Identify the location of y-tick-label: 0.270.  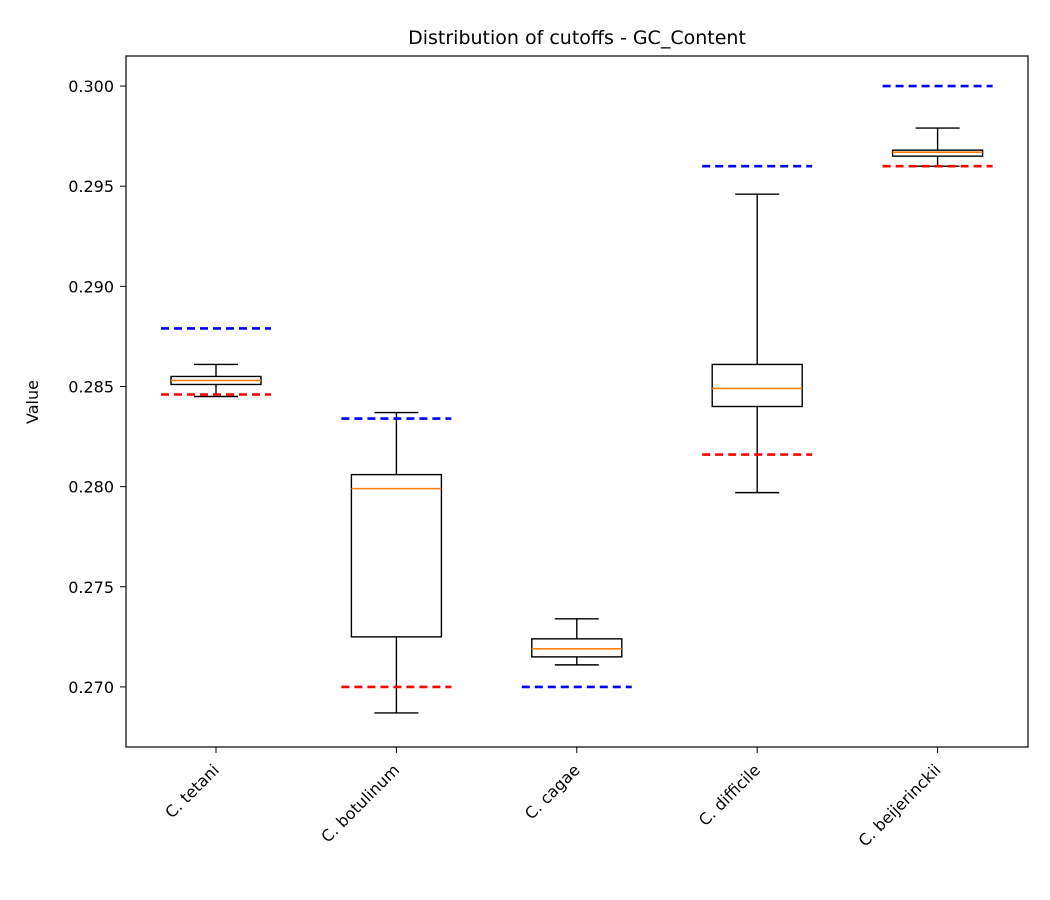
(91, 687).